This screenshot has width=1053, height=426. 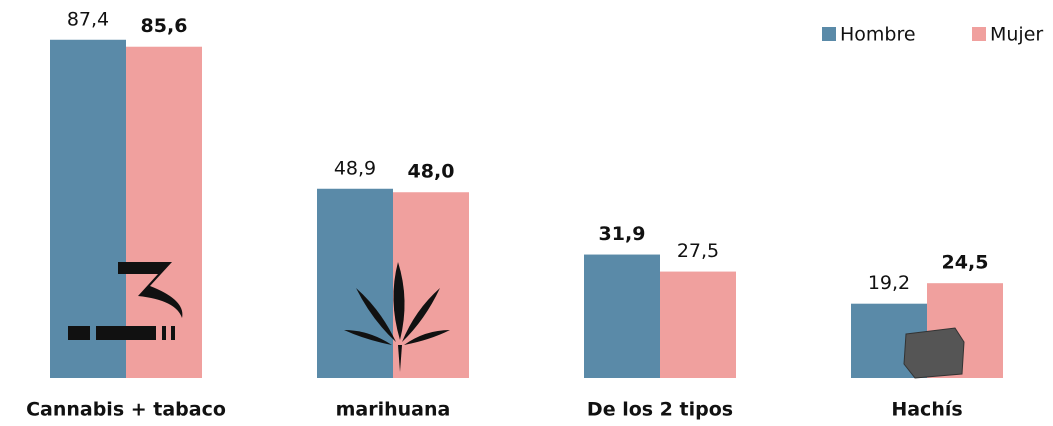 I want to click on value-label: 27,5, so click(x=698, y=251).